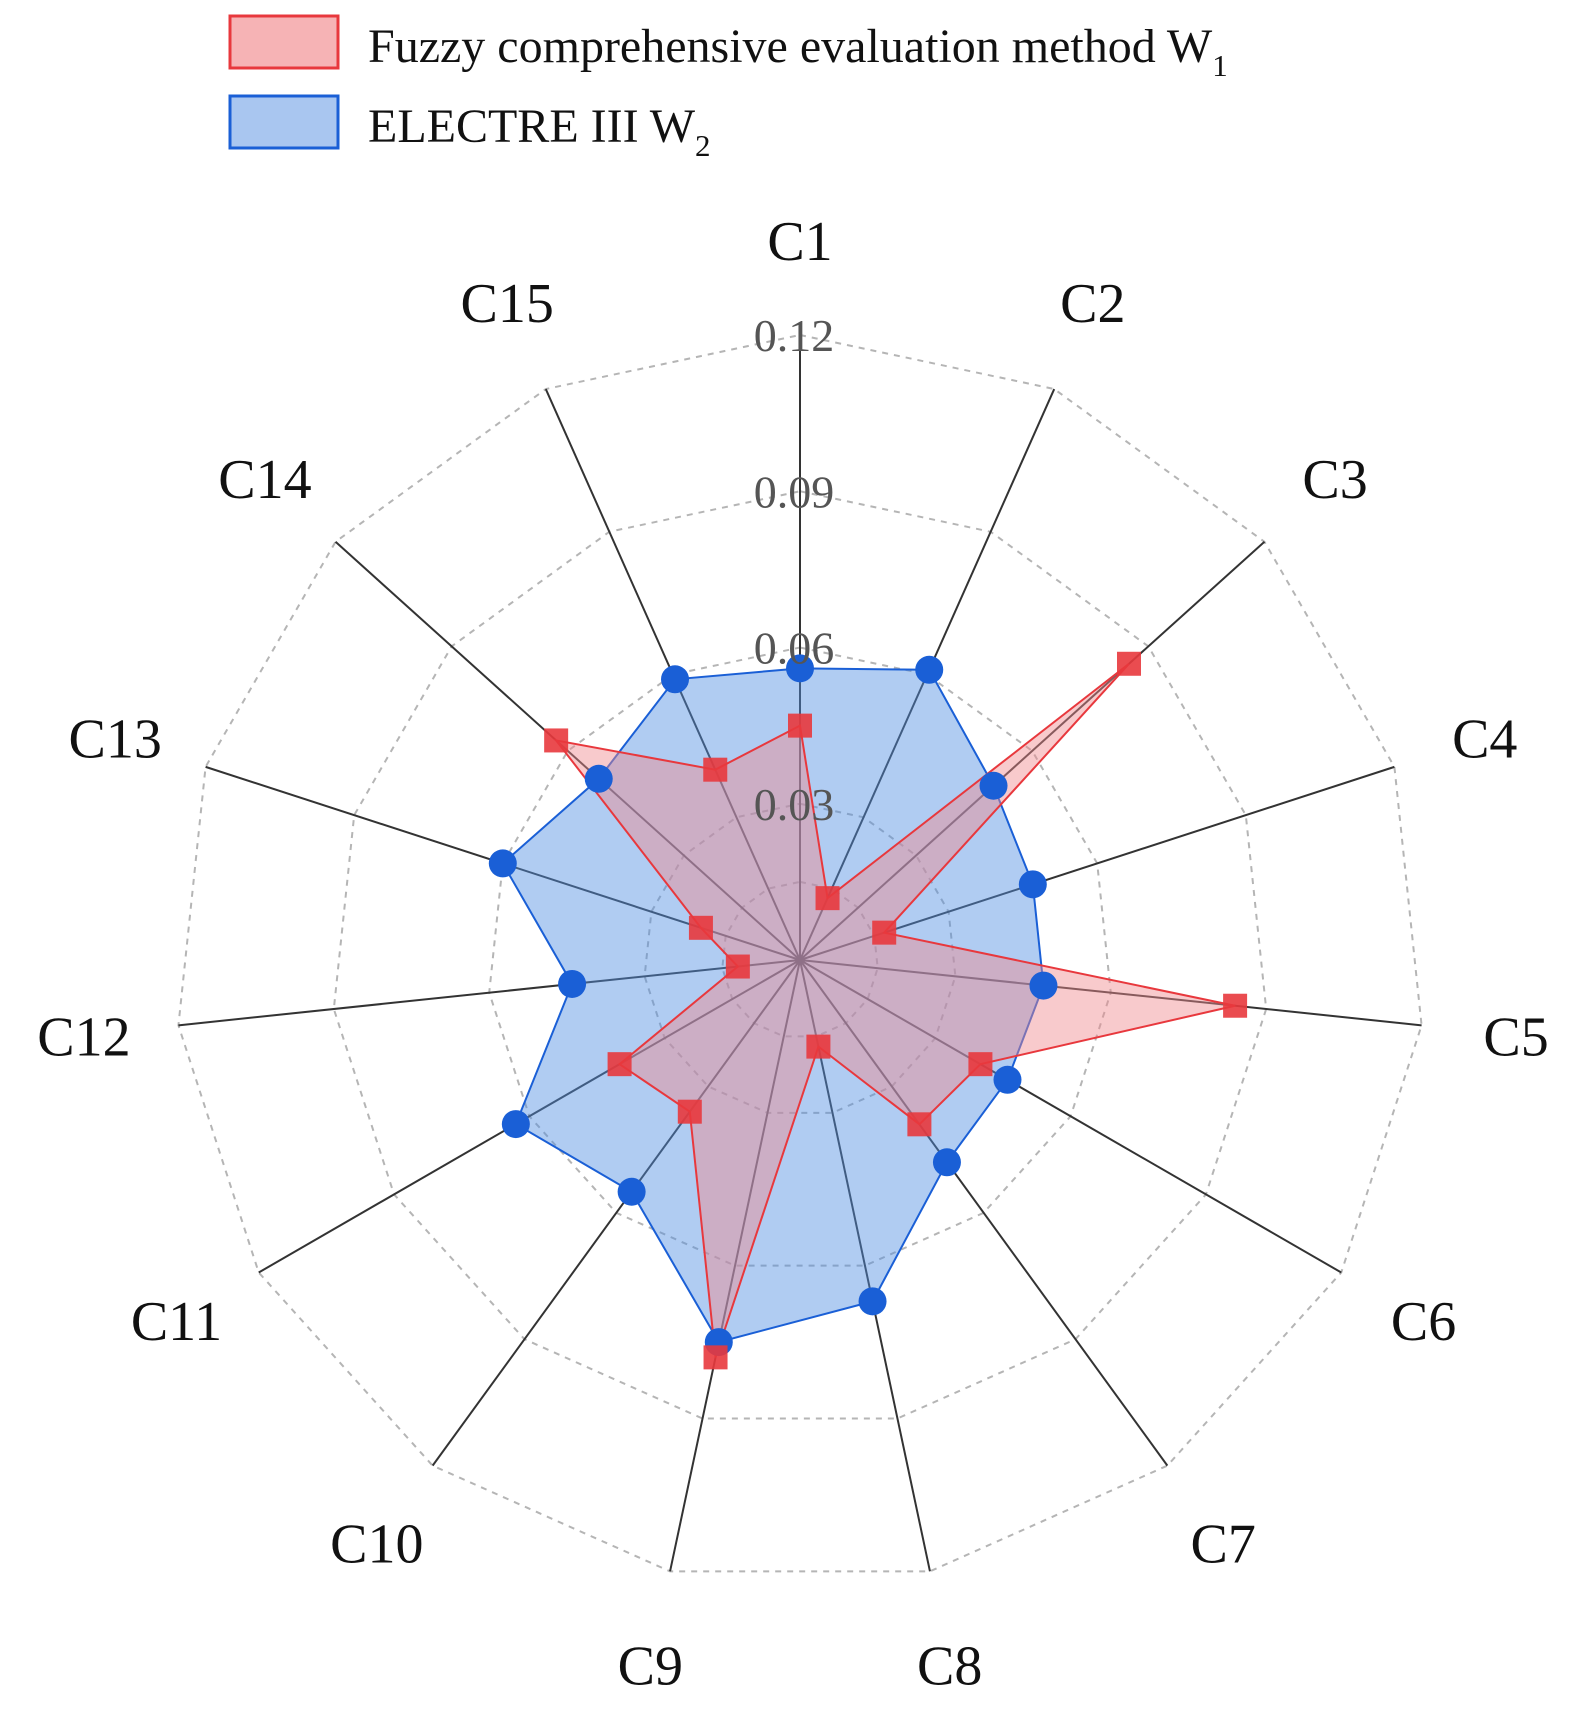  Describe the element at coordinates (502, 863) in the screenshot. I see `series-2-marker-c13` at that location.